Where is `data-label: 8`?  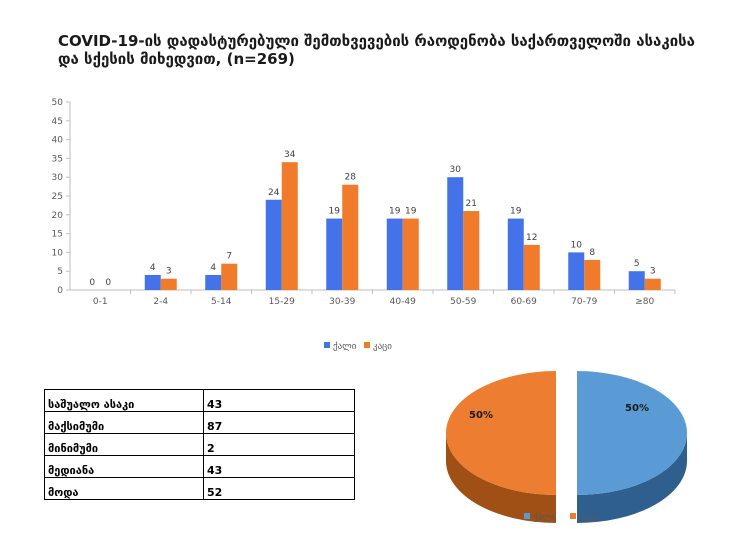 data-label: 8 is located at coordinates (592, 253).